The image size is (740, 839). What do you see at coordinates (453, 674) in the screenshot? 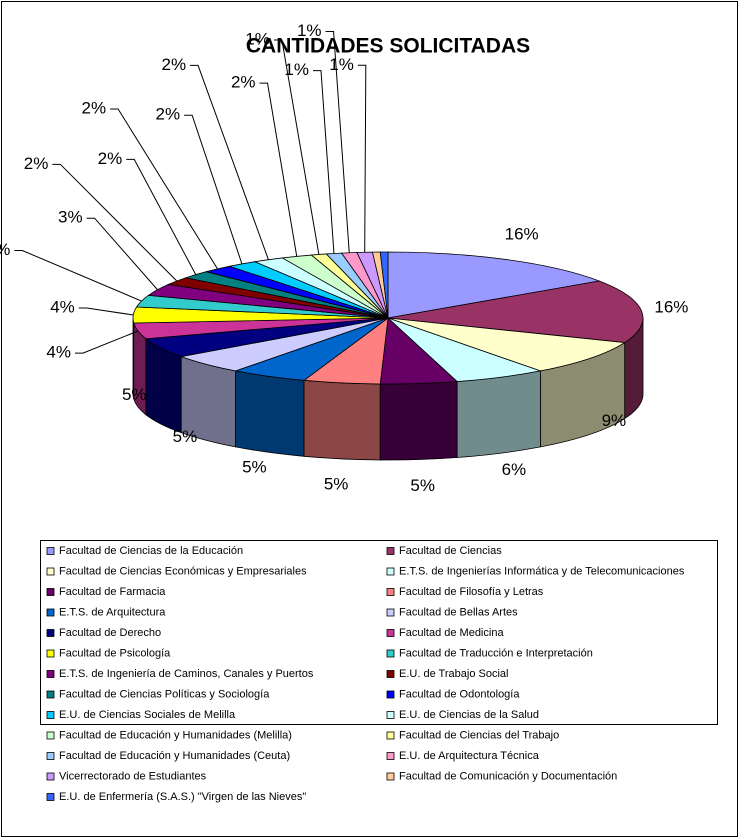
I see `legend-label: E.U. de Trabajo Social` at bounding box center [453, 674].